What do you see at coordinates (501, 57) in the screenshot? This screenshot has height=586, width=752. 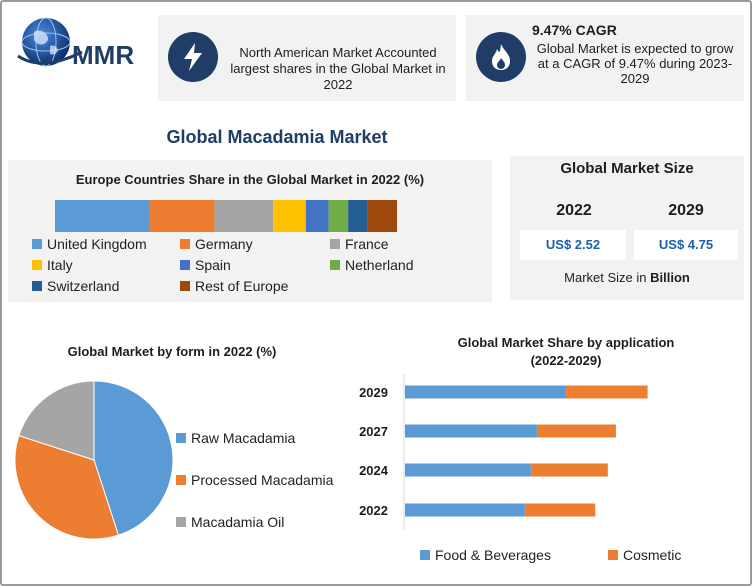 I see `flame-icon` at bounding box center [501, 57].